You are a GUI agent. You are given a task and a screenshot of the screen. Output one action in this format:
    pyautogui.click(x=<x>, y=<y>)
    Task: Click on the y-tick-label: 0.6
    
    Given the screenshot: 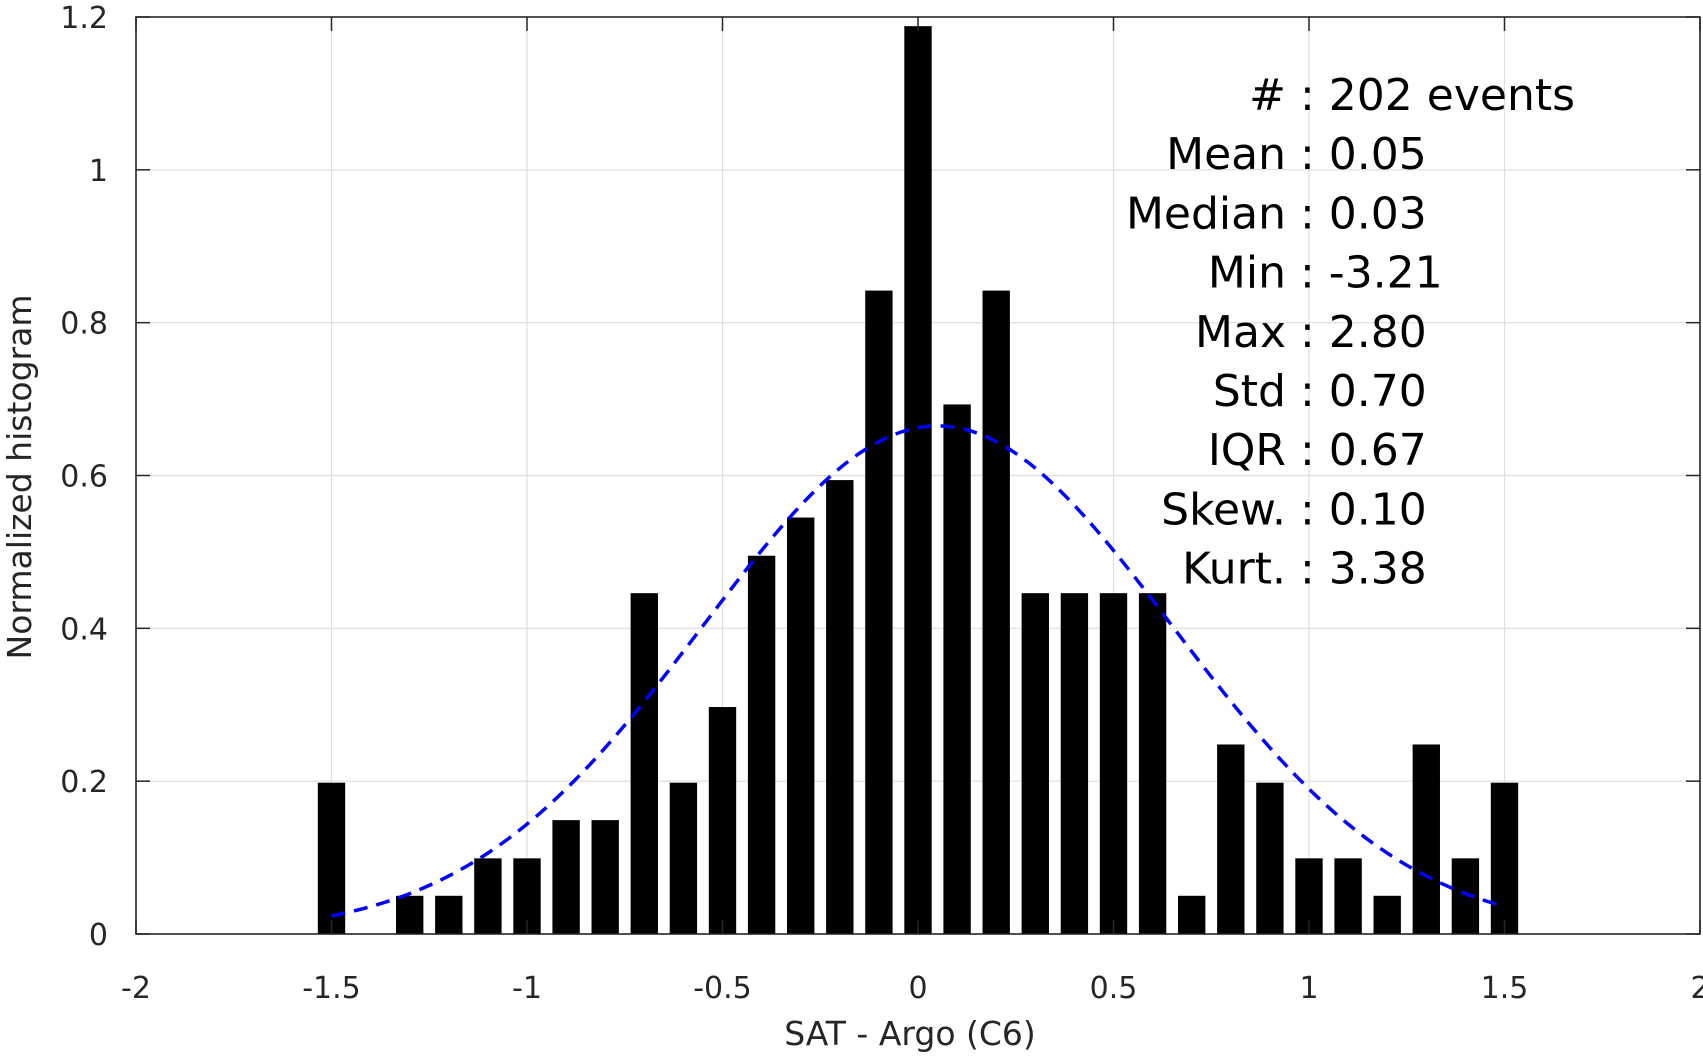 What is the action you would take?
    pyautogui.click(x=84, y=477)
    